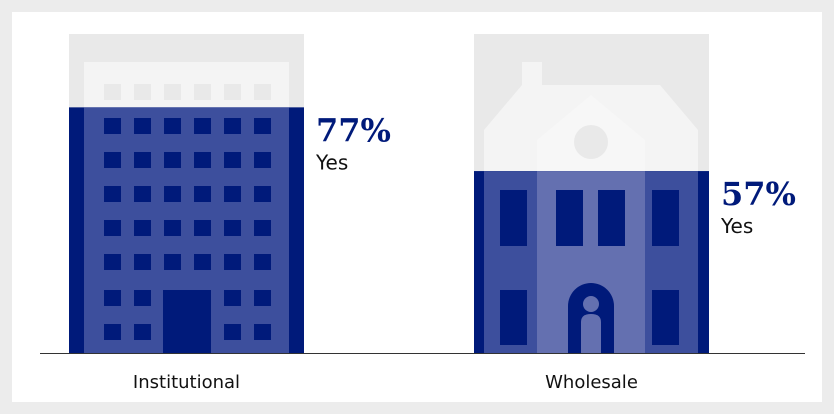 The image size is (834, 414). Describe the element at coordinates (591, 142) in the screenshot. I see `round-window` at that location.